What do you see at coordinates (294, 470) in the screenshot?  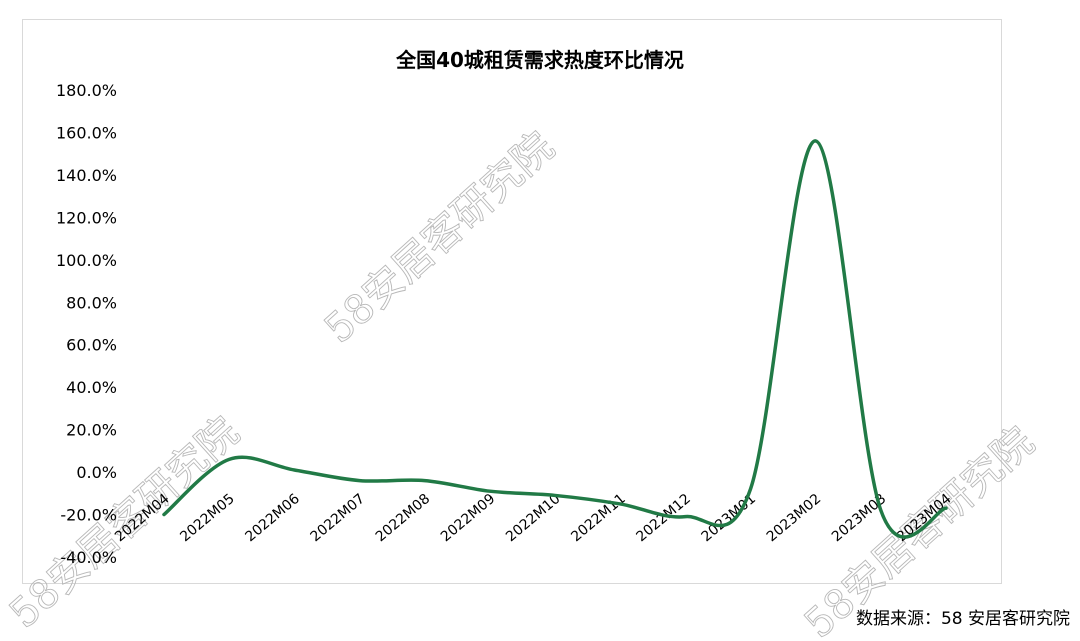 I see `data-point-2022M06` at bounding box center [294, 470].